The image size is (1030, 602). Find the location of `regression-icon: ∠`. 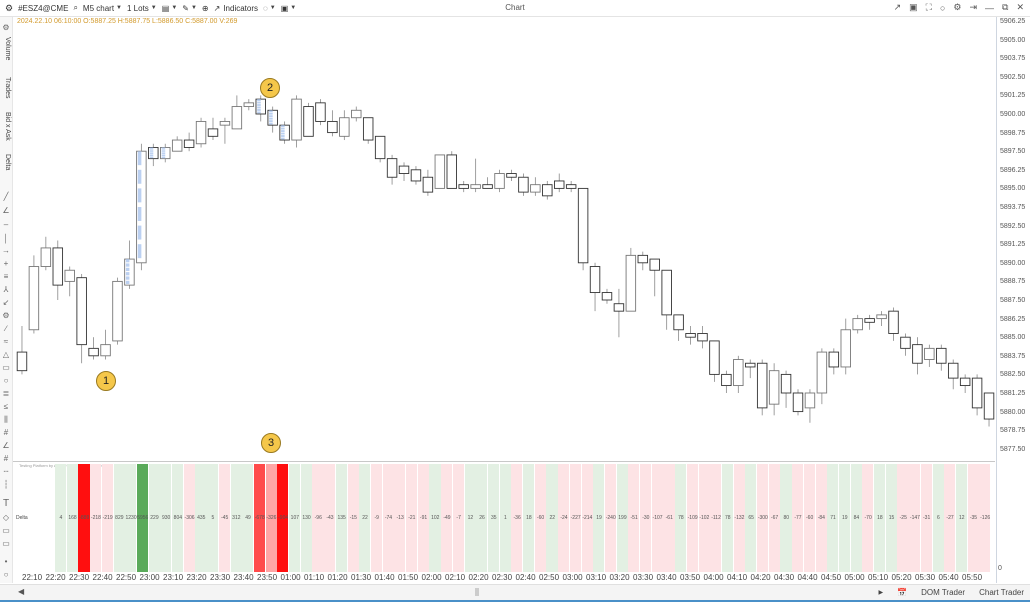

regression-icon: ∠ is located at coordinates (6, 445).